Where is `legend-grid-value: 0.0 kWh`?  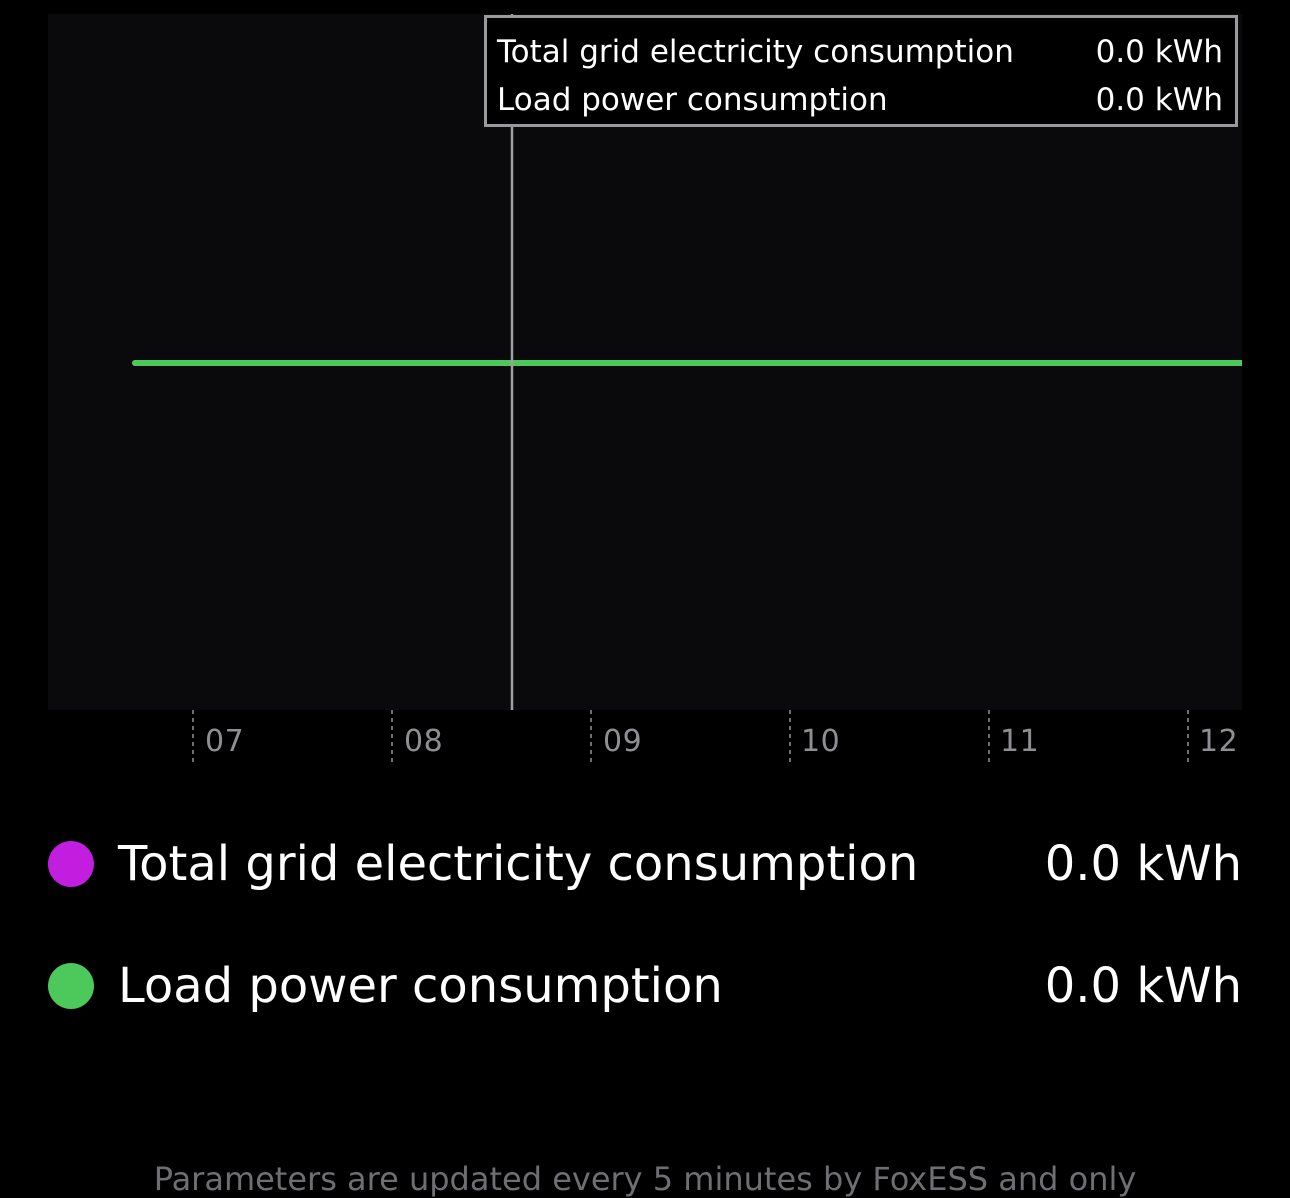 legend-grid-value: 0.0 kWh is located at coordinates (1143, 864).